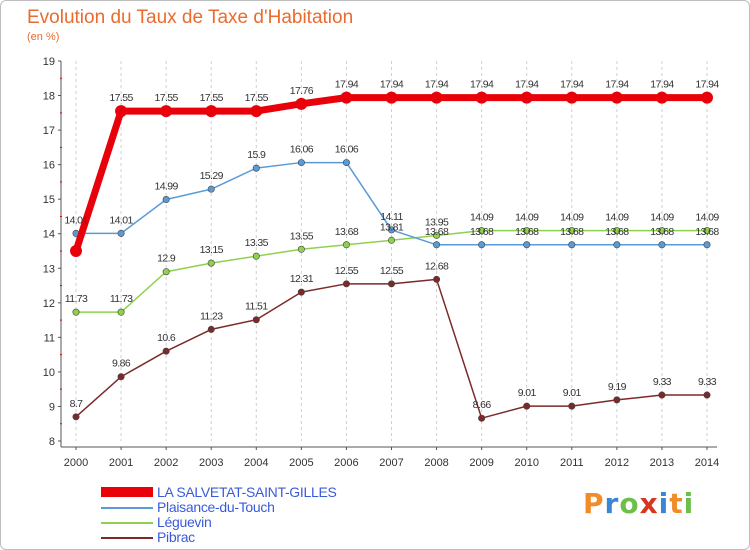 This screenshot has width=750, height=550. I want to click on x-tick-label: 2005, so click(301, 463).